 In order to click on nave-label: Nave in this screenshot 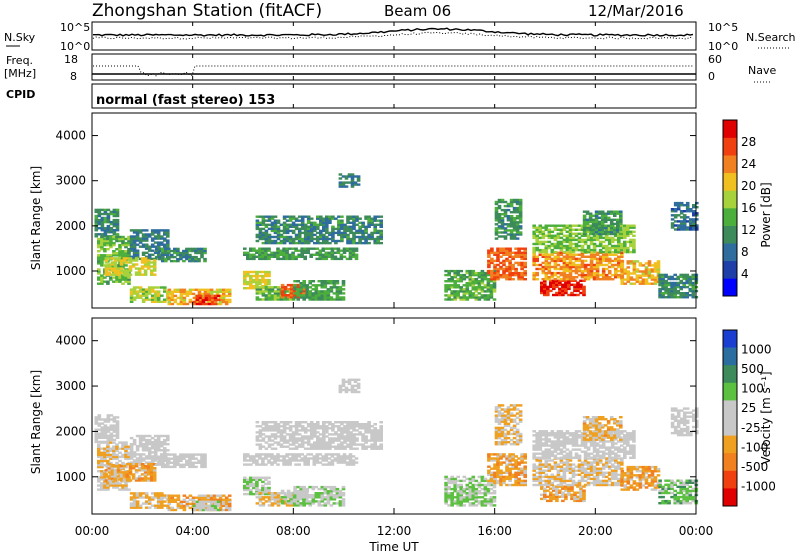, I will do `click(762, 70)`.